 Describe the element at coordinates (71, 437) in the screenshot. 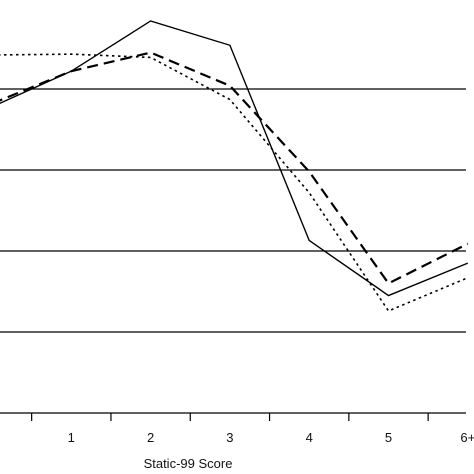

I see `x-tick-label-1: 1` at that location.